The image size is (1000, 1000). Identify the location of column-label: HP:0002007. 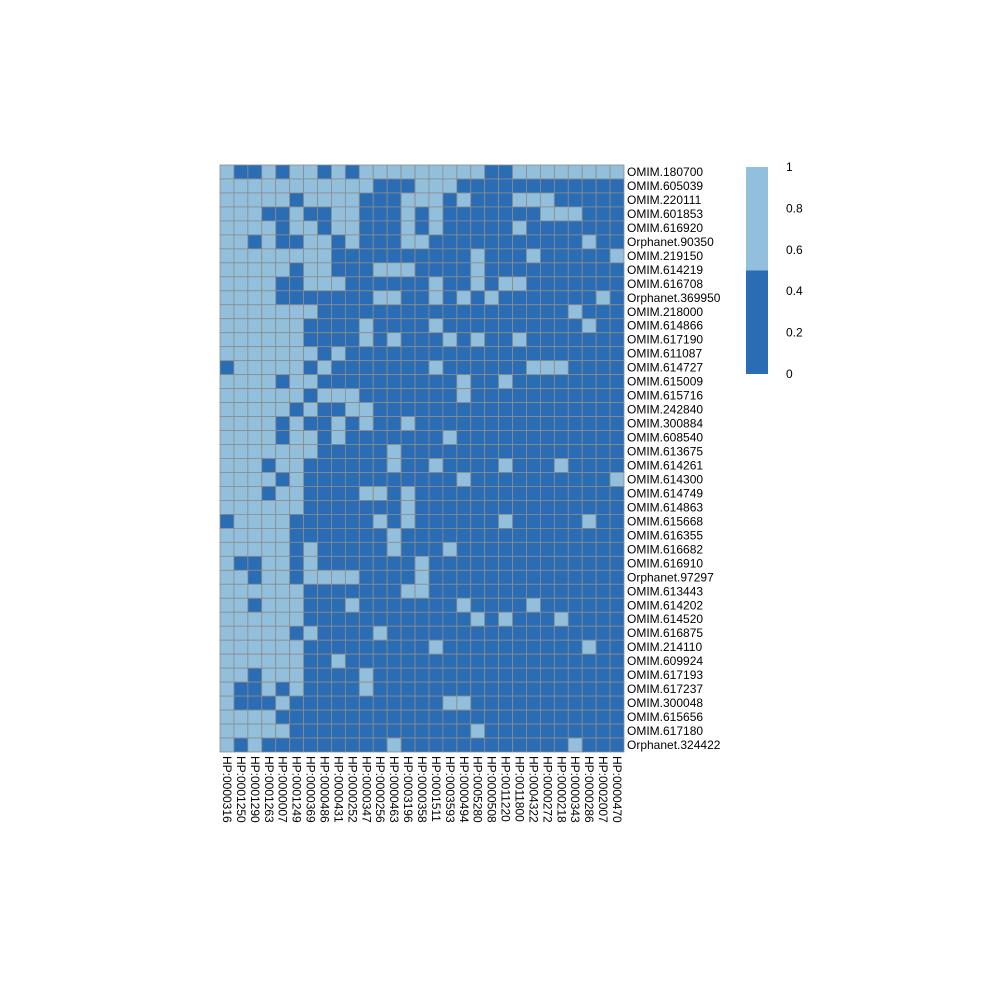
(603, 789).